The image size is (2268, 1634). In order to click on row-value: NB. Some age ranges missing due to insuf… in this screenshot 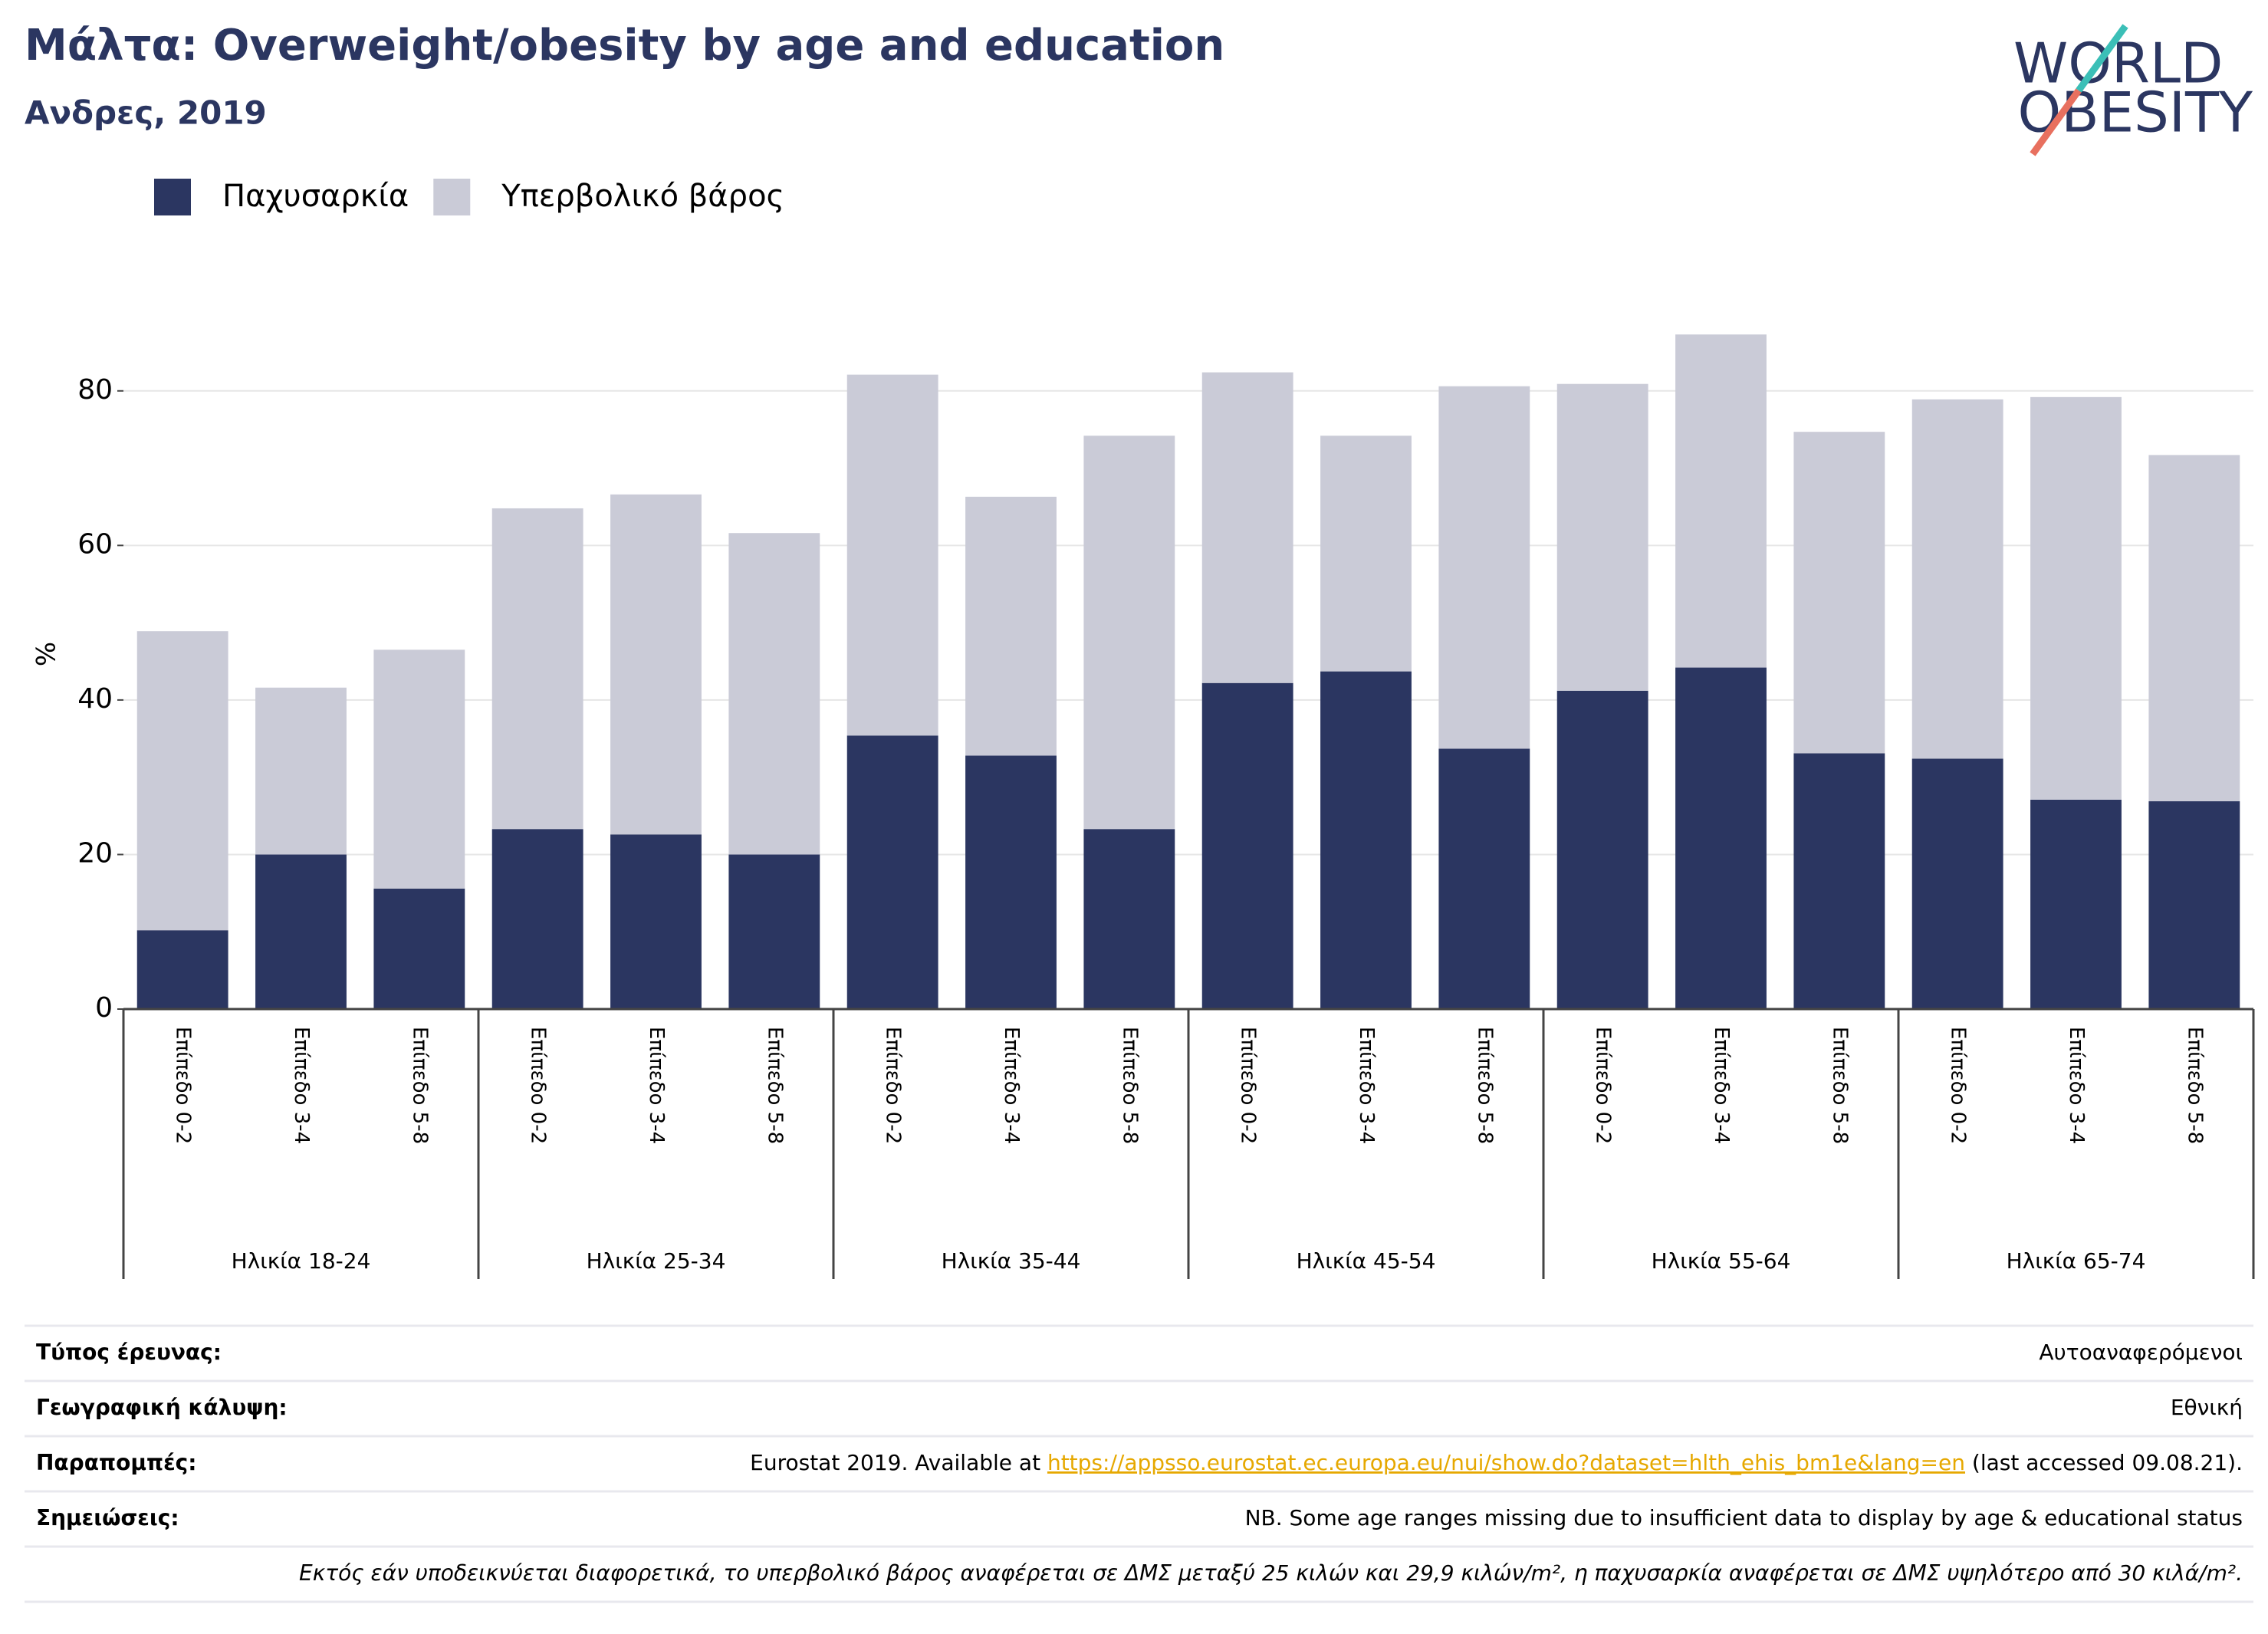, I will do `click(1744, 1518)`.